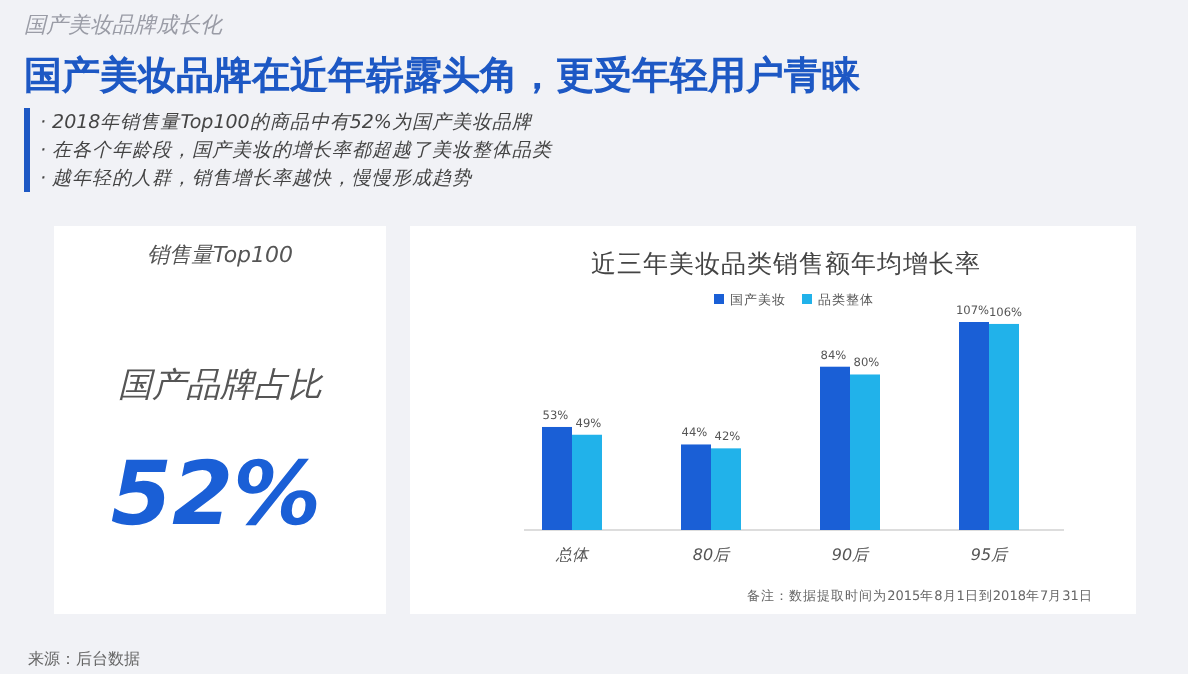 This screenshot has height=674, width=1188. I want to click on text: 国产美妆品牌在近年崭露头角，更受年轻用户青睐, so click(443, 76).